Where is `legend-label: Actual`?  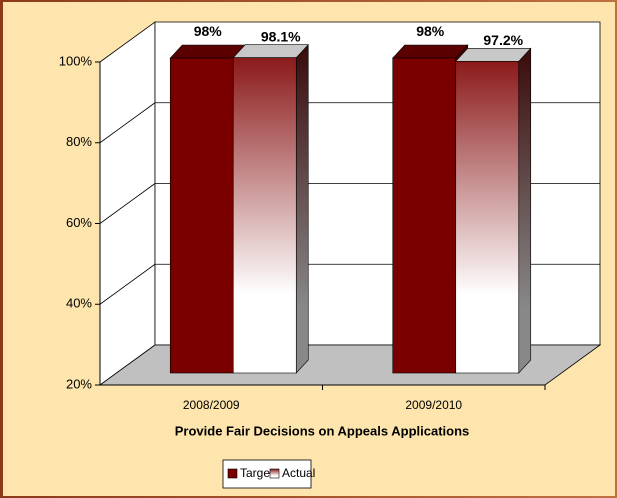
legend-label: Actual is located at coordinates (298, 473).